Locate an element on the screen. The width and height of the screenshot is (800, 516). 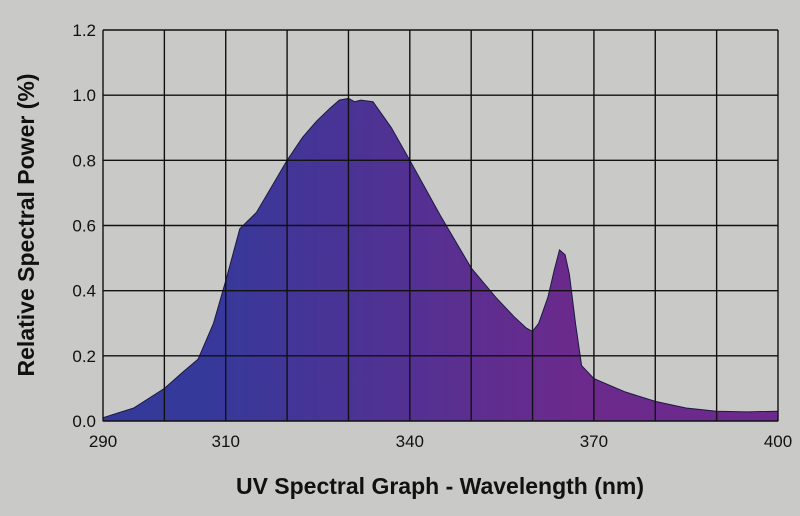
y-tick-label: 0.6 is located at coordinates (84, 226).